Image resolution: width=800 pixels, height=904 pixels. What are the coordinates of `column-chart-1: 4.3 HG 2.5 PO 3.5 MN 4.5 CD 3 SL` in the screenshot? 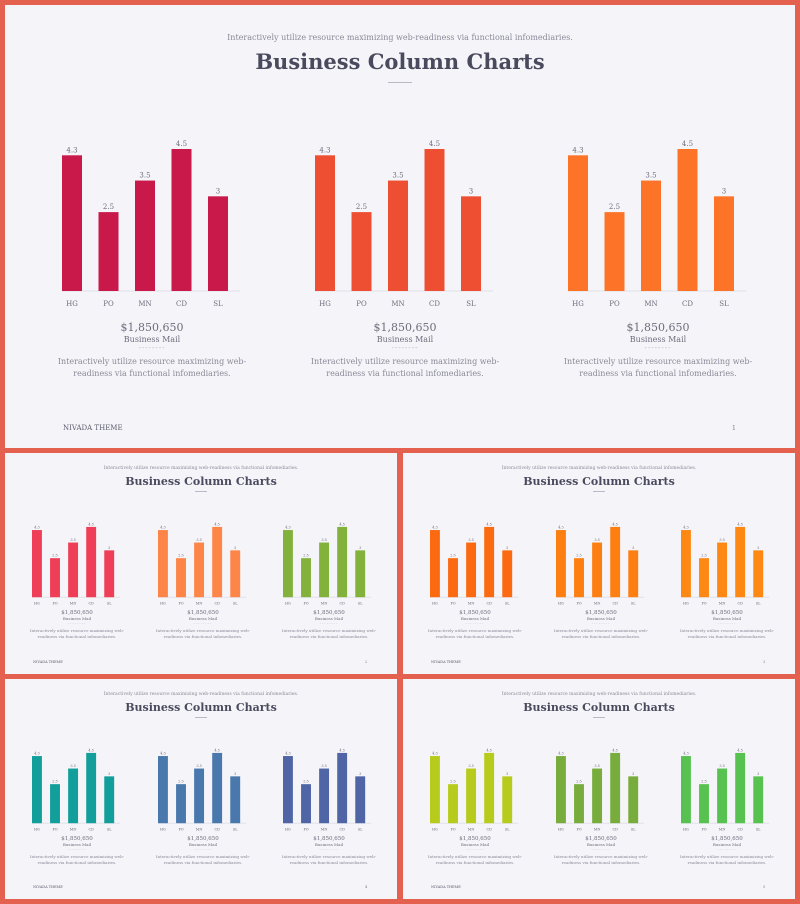 It's located at (151, 224).